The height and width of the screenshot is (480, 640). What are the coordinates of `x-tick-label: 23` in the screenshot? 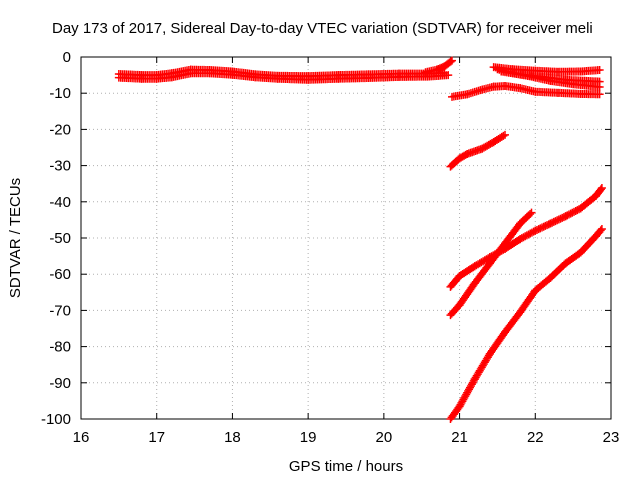 It's located at (611, 437).